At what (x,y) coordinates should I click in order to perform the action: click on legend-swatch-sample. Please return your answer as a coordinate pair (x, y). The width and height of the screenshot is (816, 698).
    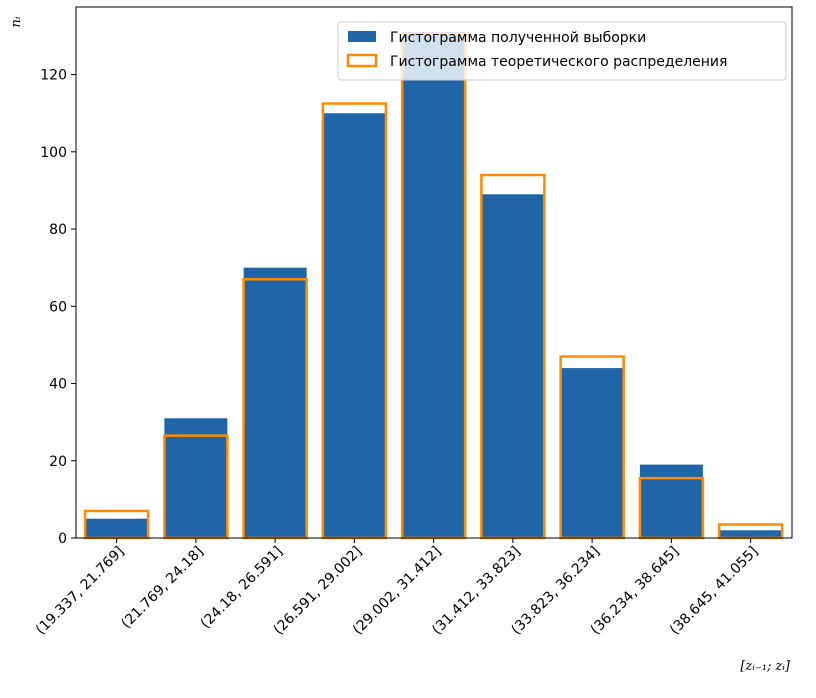
    Looking at the image, I should click on (362, 36).